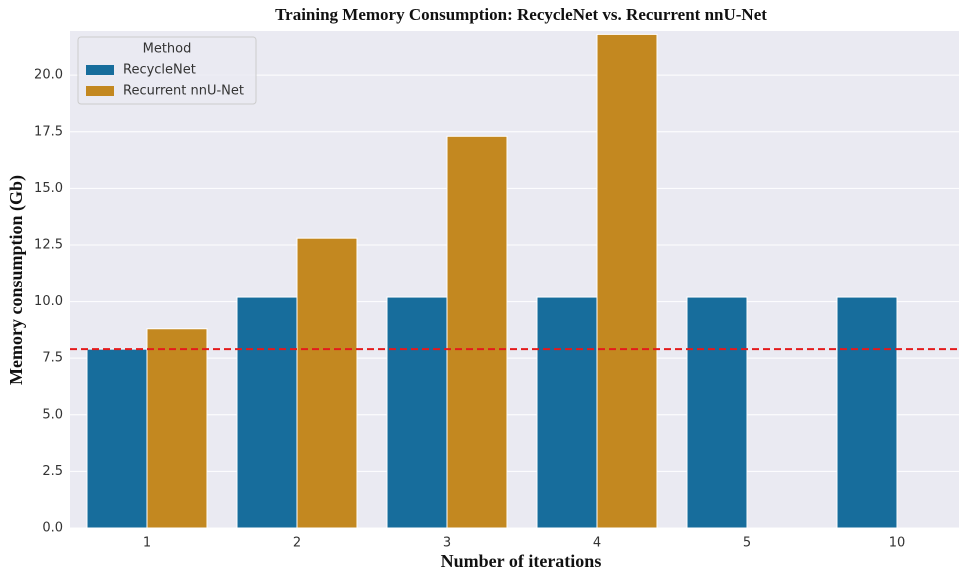 Image resolution: width=959 pixels, height=573 pixels. What do you see at coordinates (159, 70) in the screenshot?
I see `legend-label: RecycleNet` at bounding box center [159, 70].